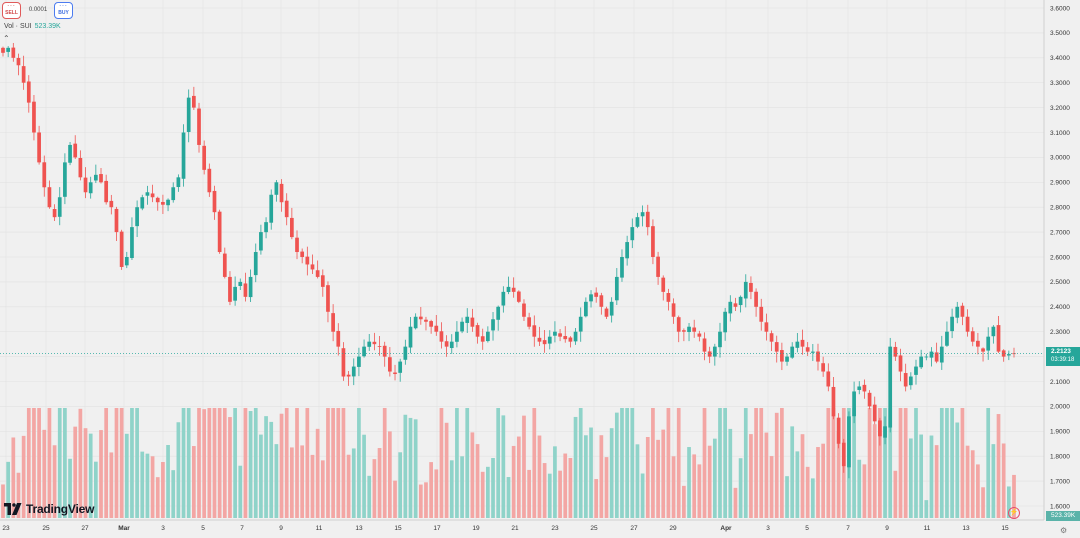 Image resolution: width=1080 pixels, height=538 pixels. What do you see at coordinates (32, 26) in the screenshot?
I see `volume-legend: Vol · SUI 523.39K` at bounding box center [32, 26].